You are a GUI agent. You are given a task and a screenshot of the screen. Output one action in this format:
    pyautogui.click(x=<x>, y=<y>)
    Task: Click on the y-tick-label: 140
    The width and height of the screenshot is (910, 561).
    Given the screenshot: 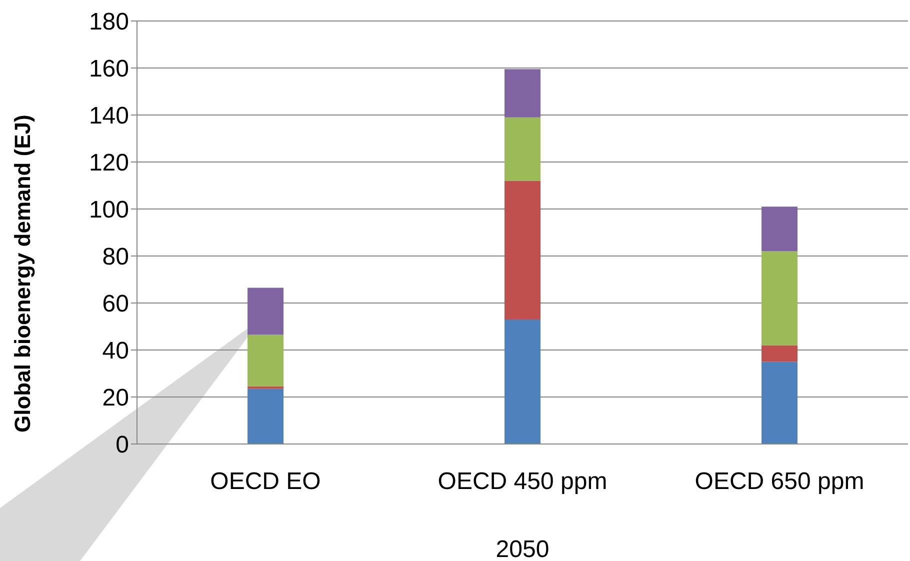 What is the action you would take?
    pyautogui.click(x=108, y=116)
    